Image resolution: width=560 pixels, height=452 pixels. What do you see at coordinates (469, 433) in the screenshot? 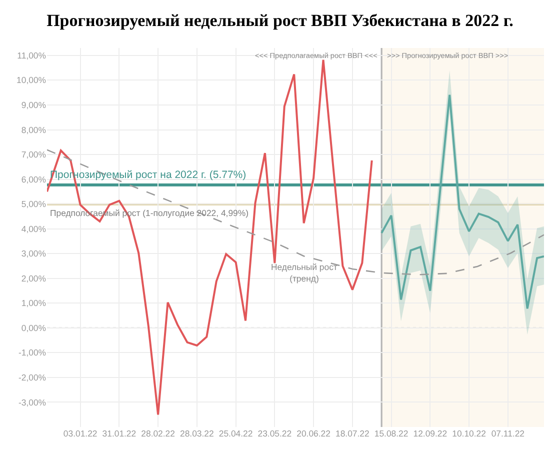
I see `x-tick-label: 10.10.22` at bounding box center [469, 433].